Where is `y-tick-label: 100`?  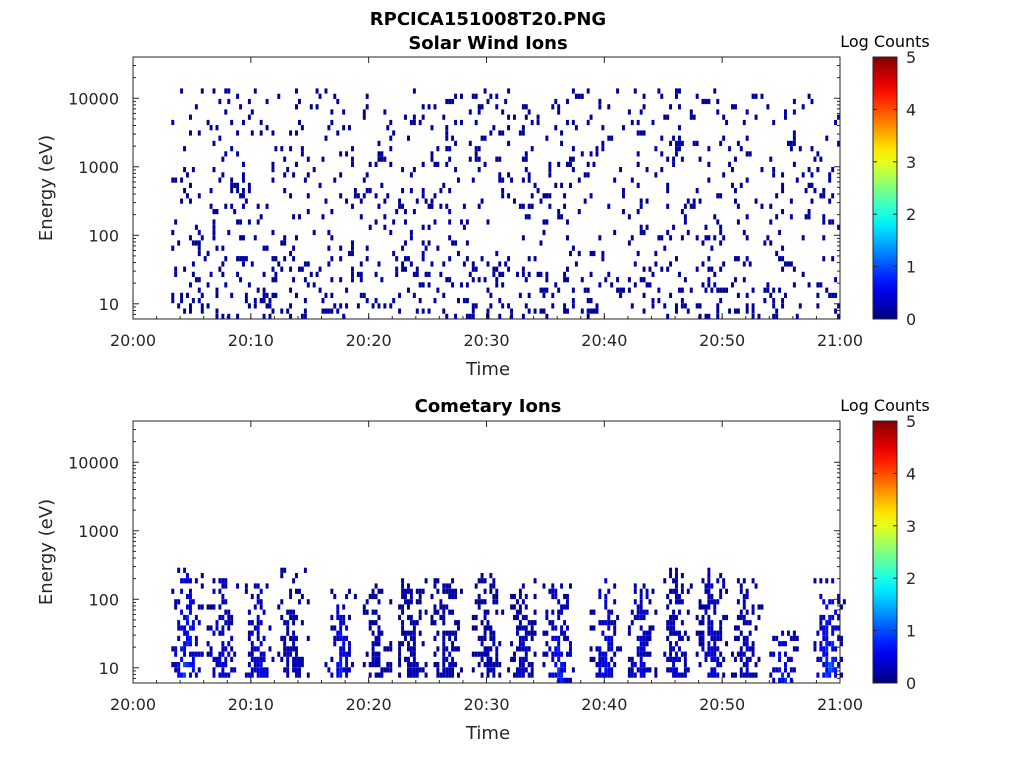 y-tick-label: 100 is located at coordinates (103, 599).